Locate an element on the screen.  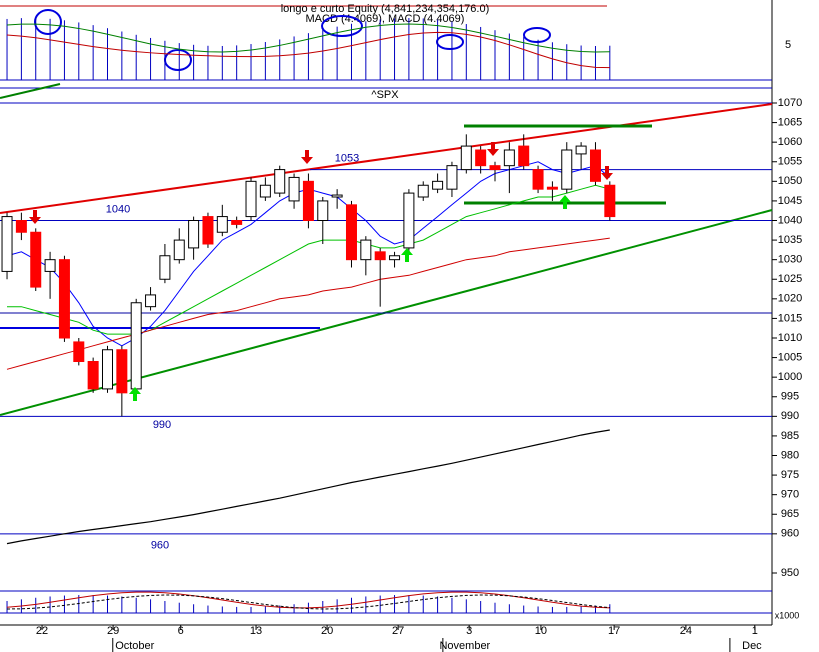
y-tick-label: 950 is located at coordinates (790, 573).